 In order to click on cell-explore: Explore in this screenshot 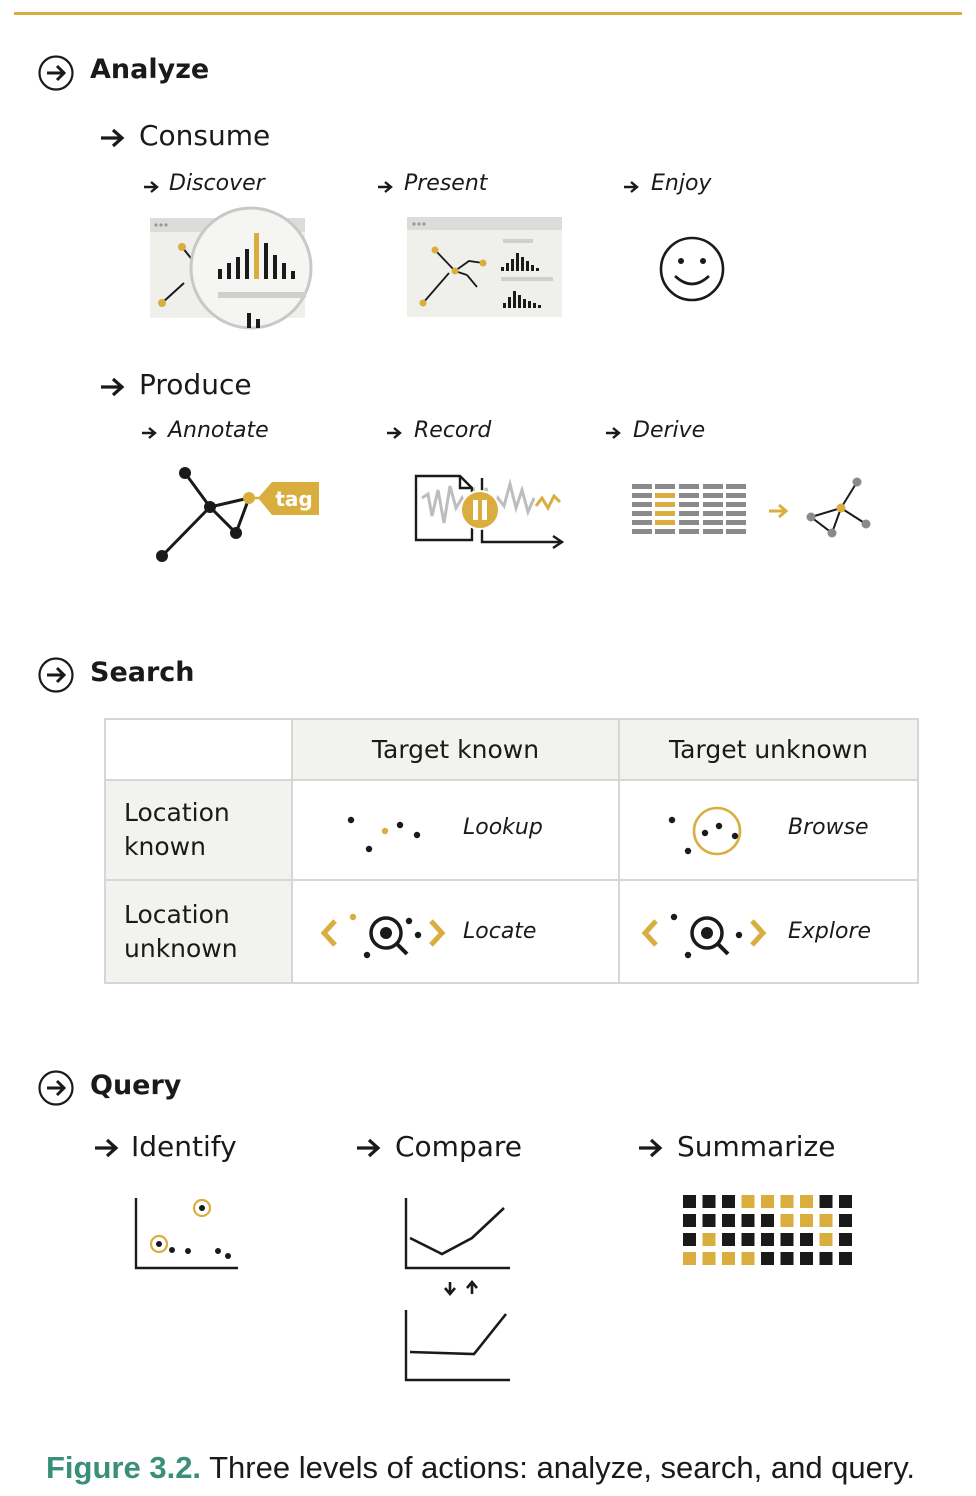, I will do `click(768, 931)`.